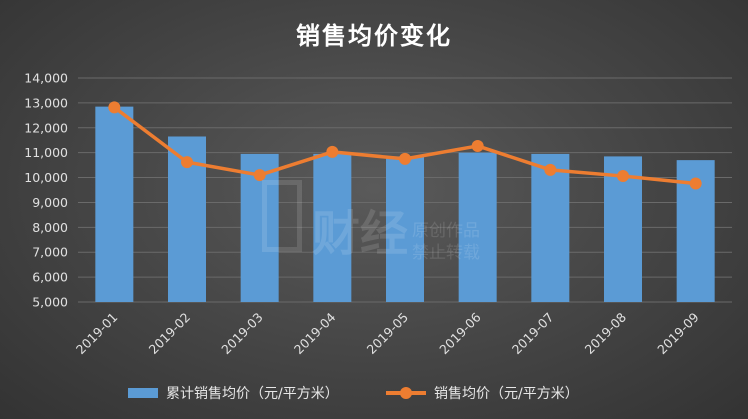 The width and height of the screenshot is (748, 419). I want to click on x-tick-label: 2019-08, so click(606, 333).